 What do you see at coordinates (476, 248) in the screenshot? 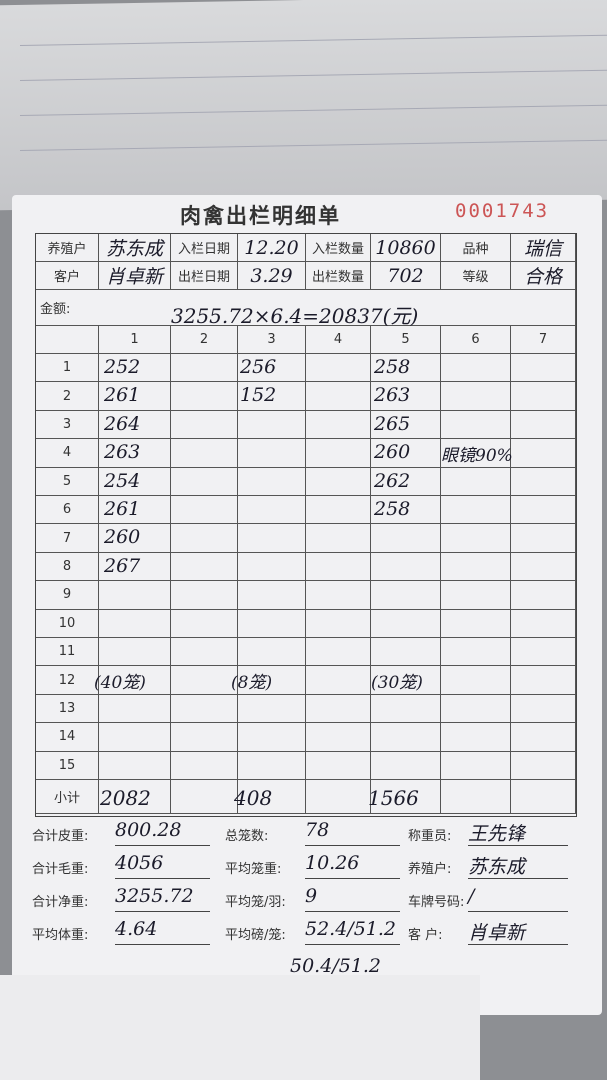
I see `header-breed_label: 品种` at bounding box center [476, 248].